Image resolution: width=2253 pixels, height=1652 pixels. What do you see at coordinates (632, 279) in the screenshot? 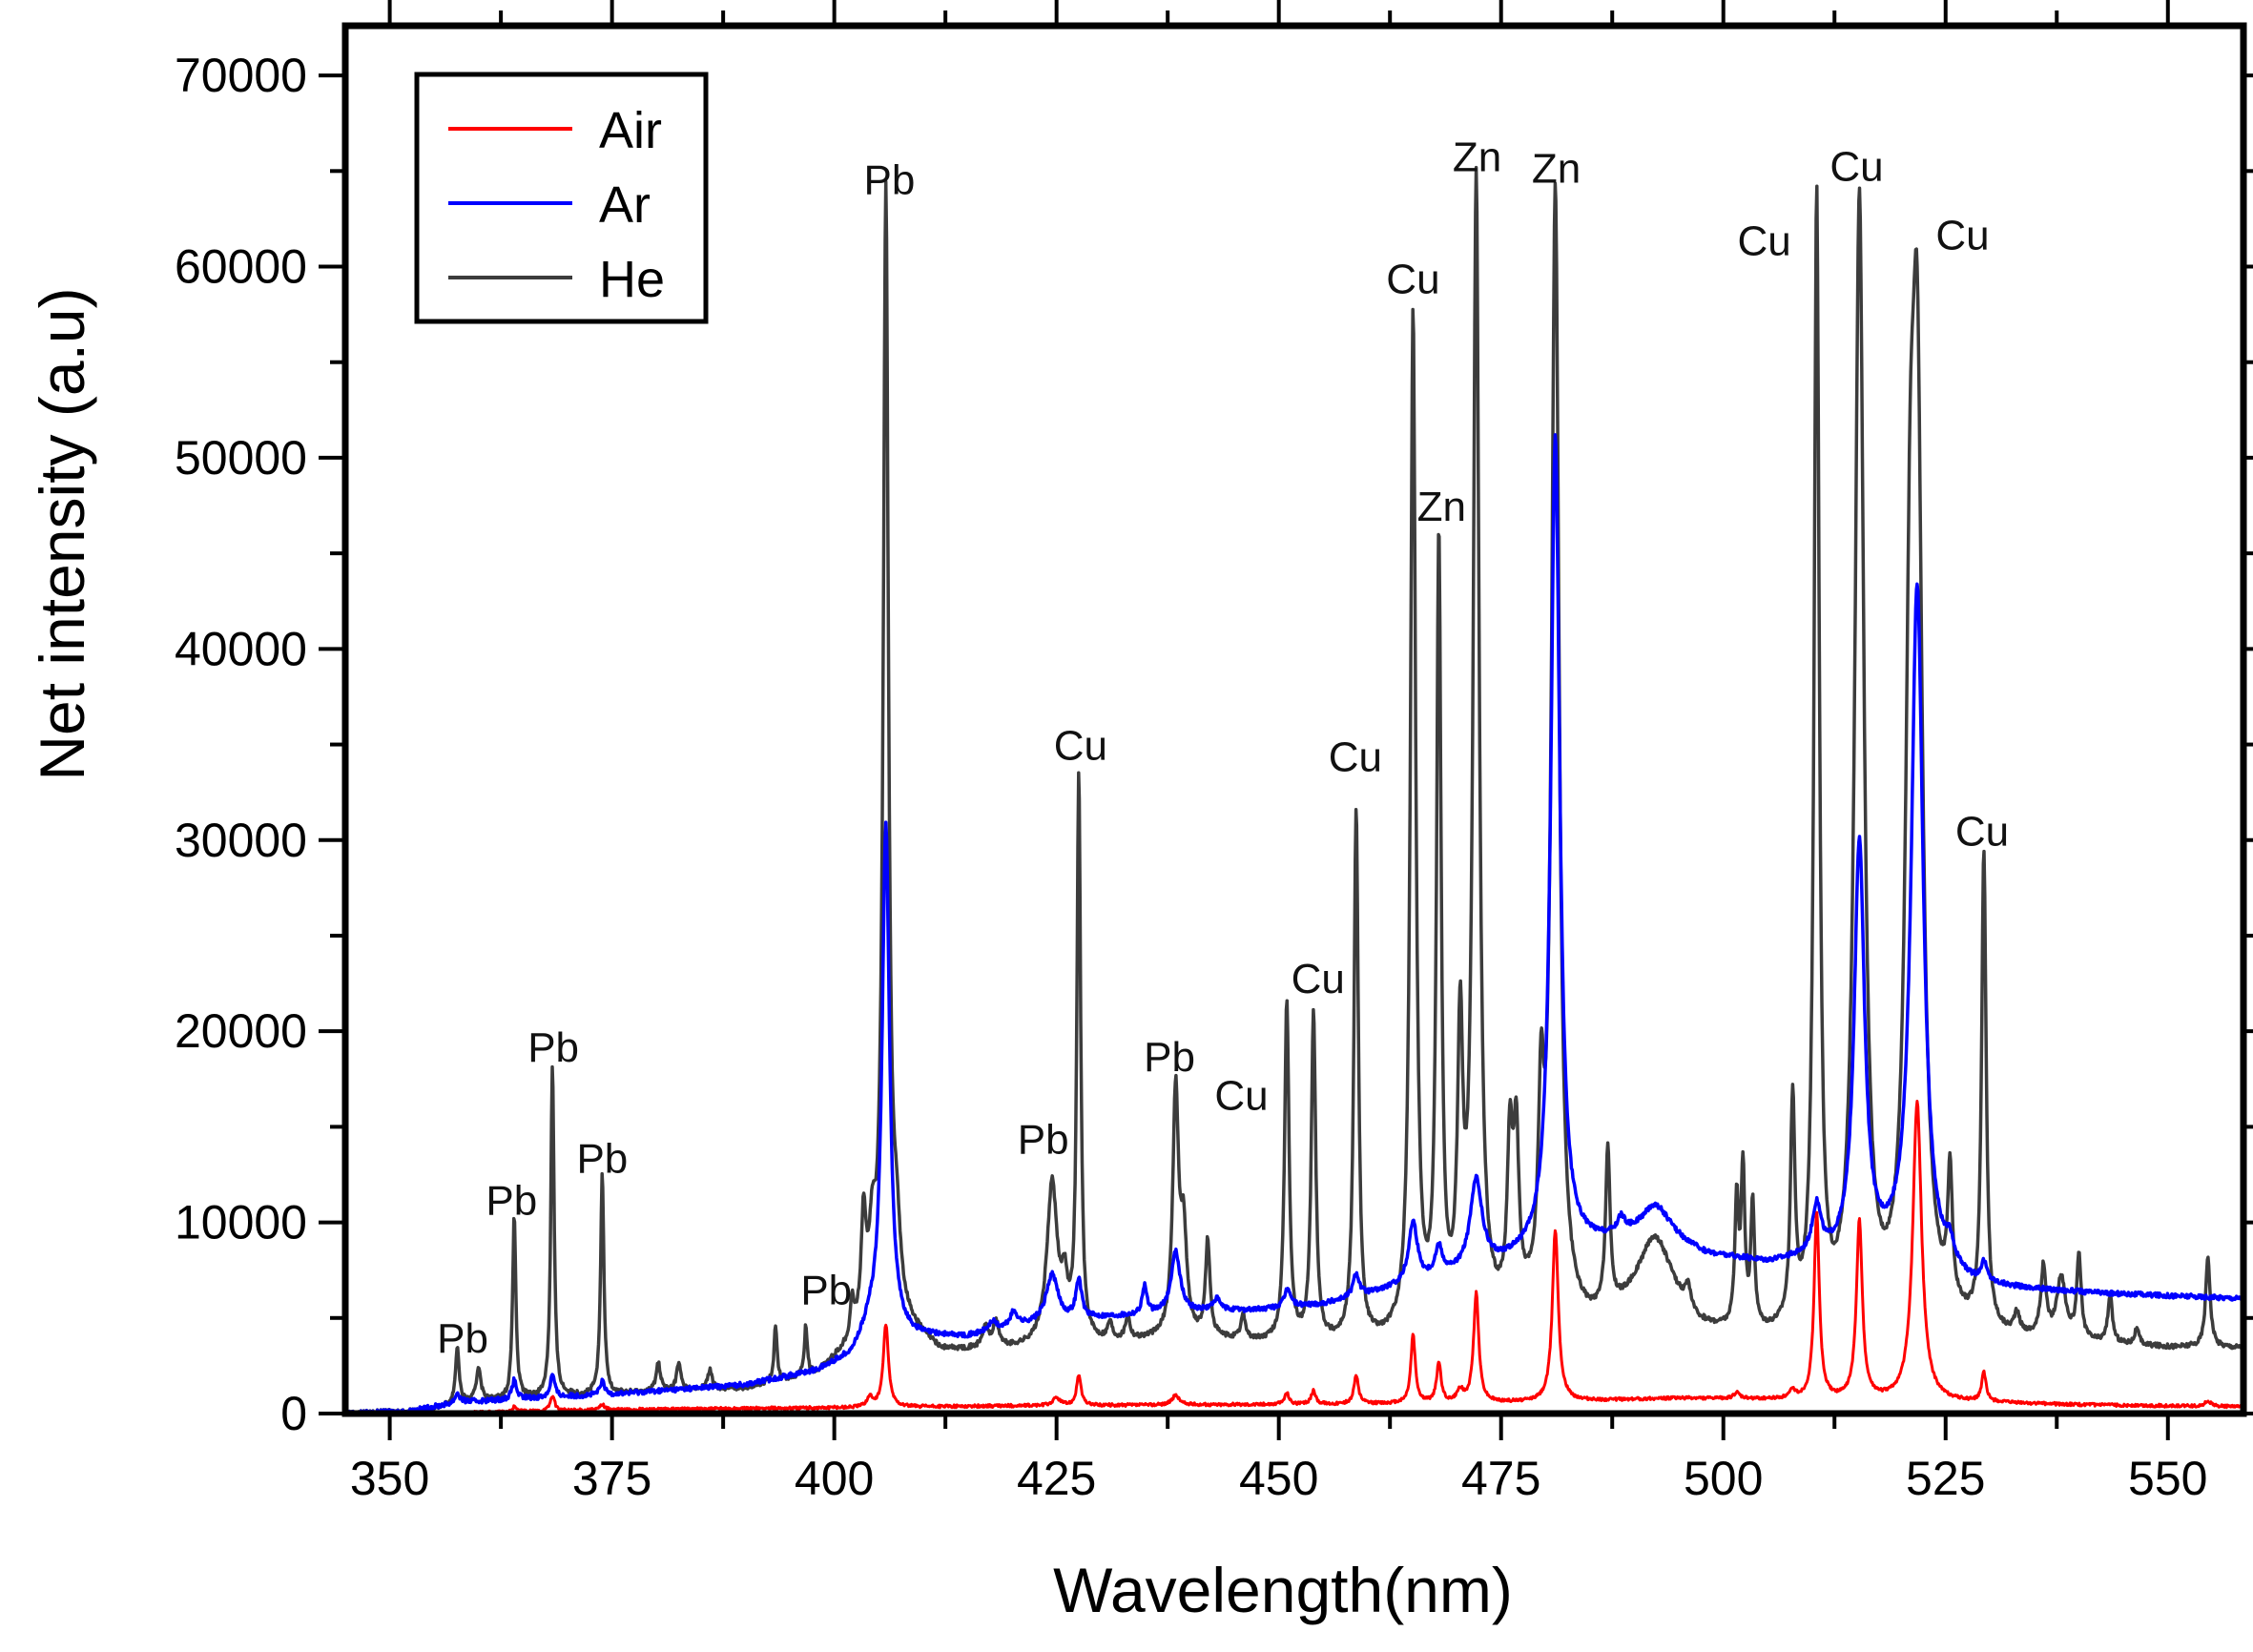
I see `legend-label-he: He` at bounding box center [632, 279].